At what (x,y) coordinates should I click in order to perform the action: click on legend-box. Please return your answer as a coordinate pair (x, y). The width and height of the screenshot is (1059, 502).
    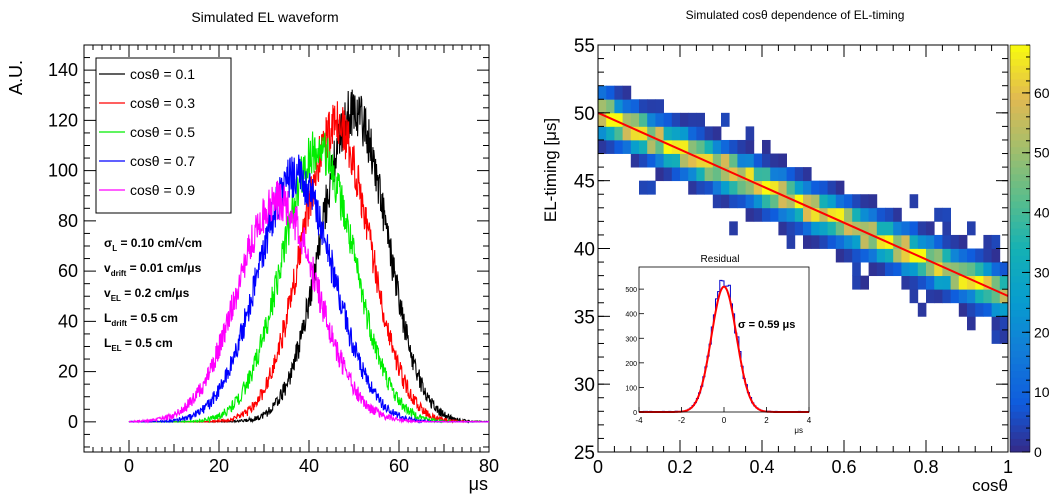
    Looking at the image, I should click on (163, 135).